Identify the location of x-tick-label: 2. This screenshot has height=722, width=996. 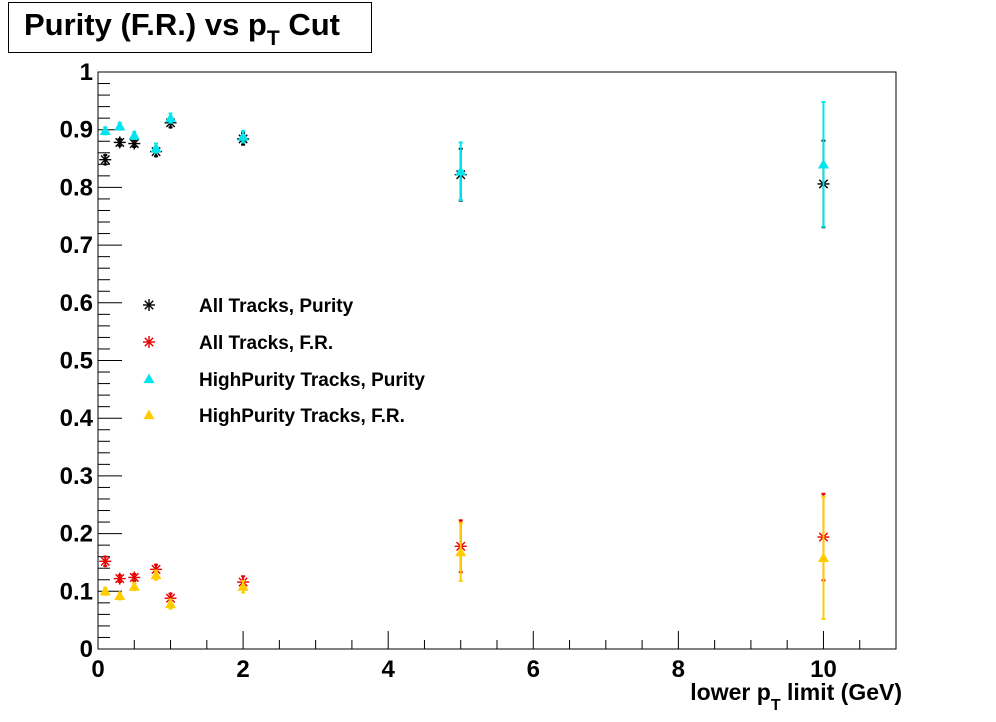
(242, 669).